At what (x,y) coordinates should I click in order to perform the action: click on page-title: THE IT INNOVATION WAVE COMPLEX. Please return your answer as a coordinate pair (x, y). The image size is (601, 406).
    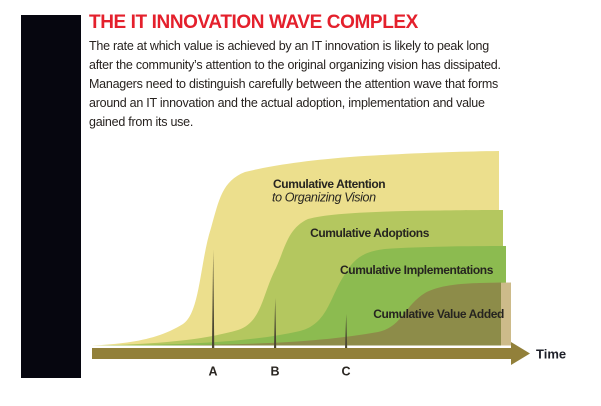
    Looking at the image, I should click on (253, 22).